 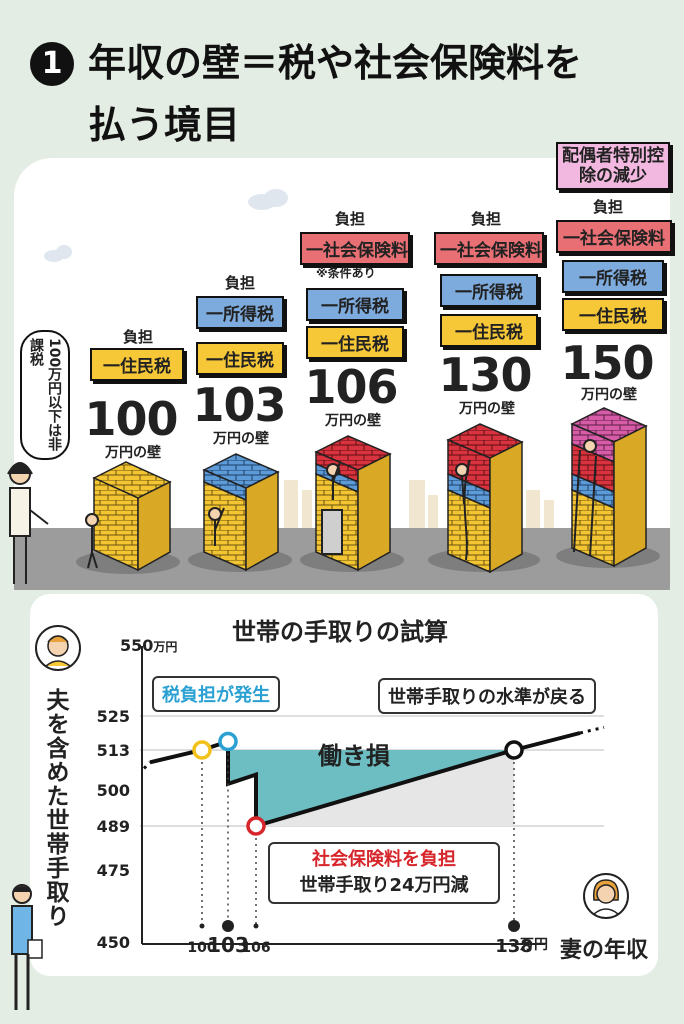 What do you see at coordinates (487, 409) in the screenshot?
I see `wall-130-caption: 万円の壁` at bounding box center [487, 409].